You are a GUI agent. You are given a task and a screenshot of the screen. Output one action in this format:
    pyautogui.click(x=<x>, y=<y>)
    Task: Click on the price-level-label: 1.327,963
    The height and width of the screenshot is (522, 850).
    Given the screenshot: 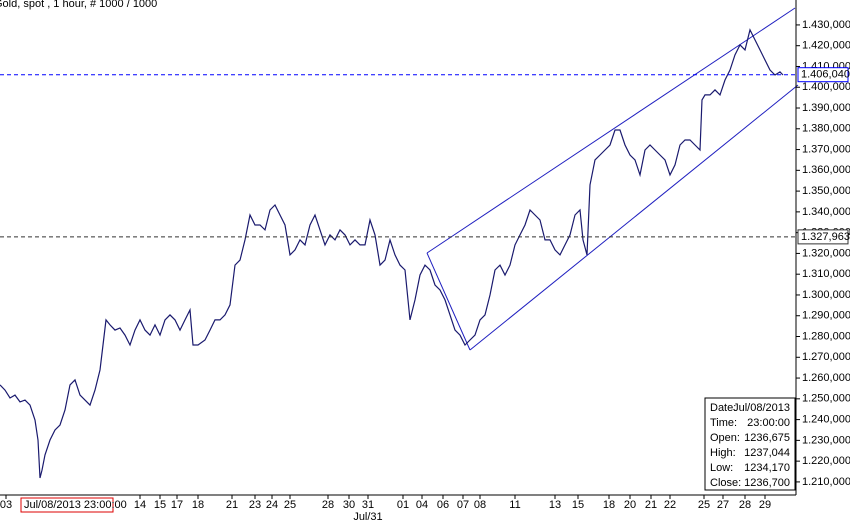 What is the action you would take?
    pyautogui.click(x=825, y=237)
    